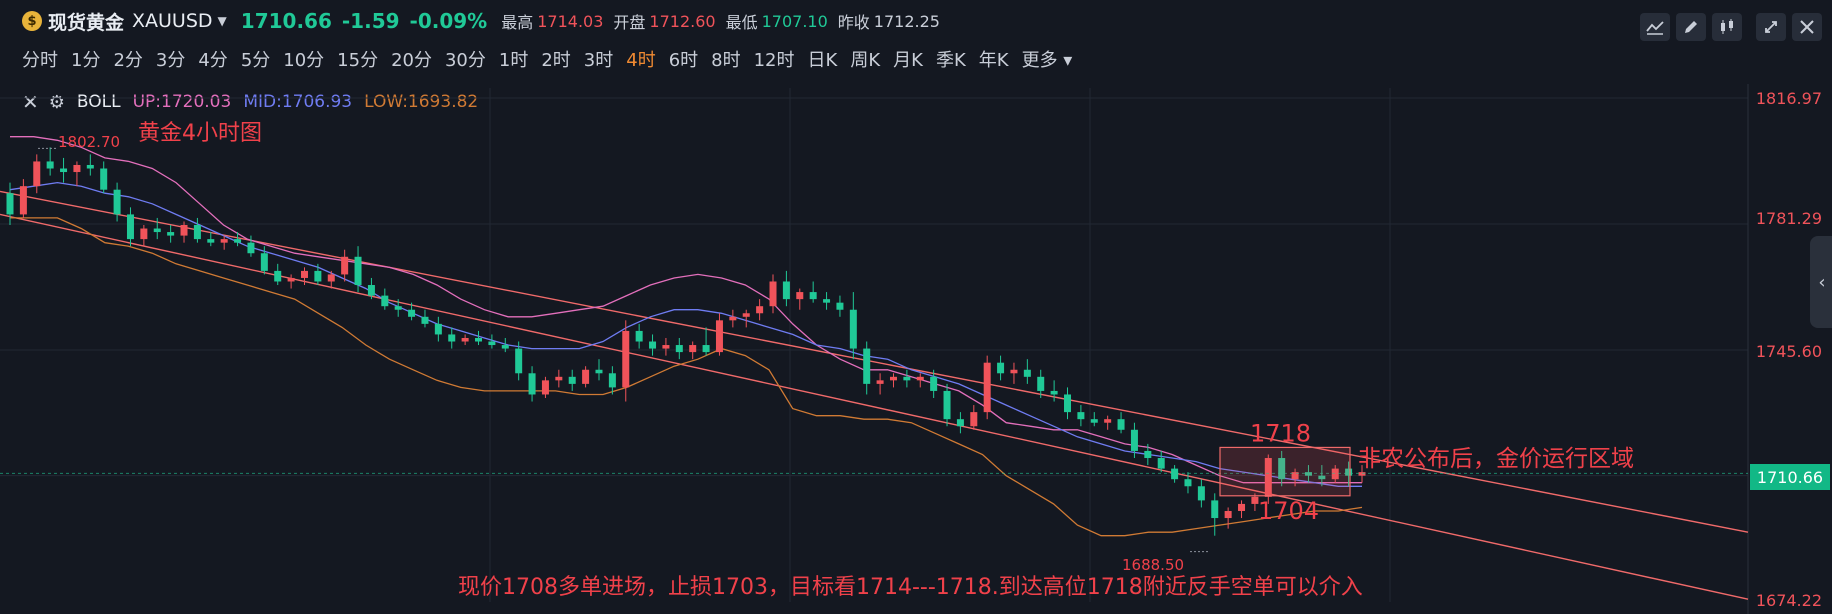 The width and height of the screenshot is (1832, 614). I want to click on period-tab: 3分, so click(170, 60).